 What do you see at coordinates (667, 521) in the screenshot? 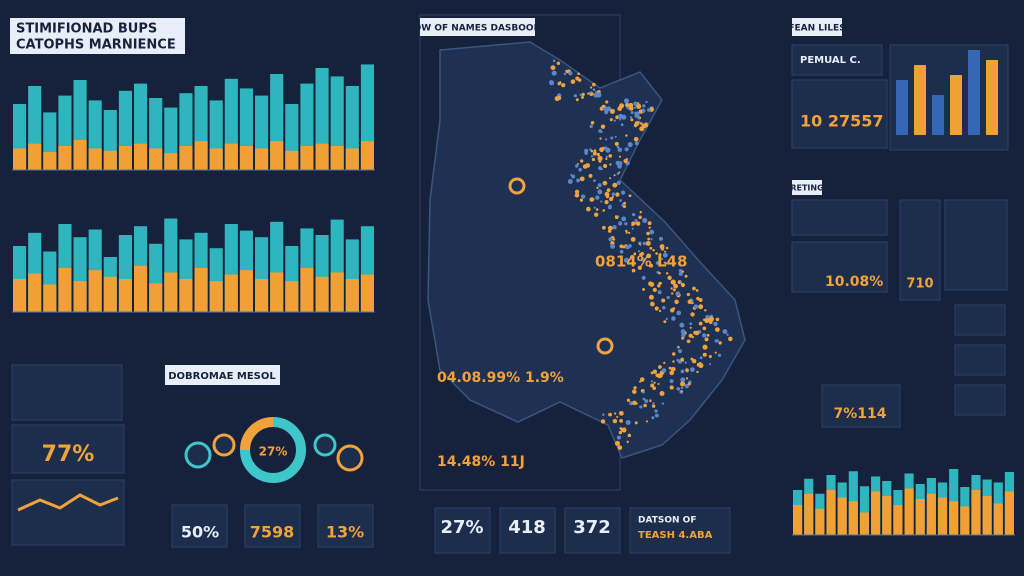
I see `caption: DATSON OF` at bounding box center [667, 521].